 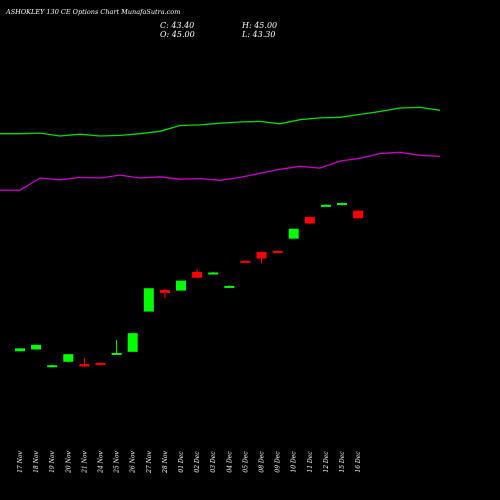 I want to click on x-tick-label: 03 Dec, so click(x=213, y=462).